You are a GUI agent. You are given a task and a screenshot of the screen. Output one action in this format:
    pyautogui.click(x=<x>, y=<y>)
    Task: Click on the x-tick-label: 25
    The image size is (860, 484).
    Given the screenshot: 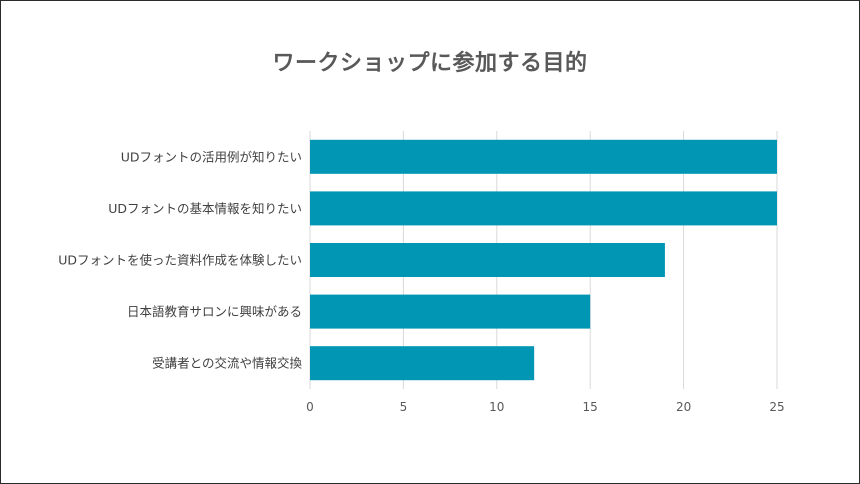 What is the action you would take?
    pyautogui.click(x=776, y=407)
    